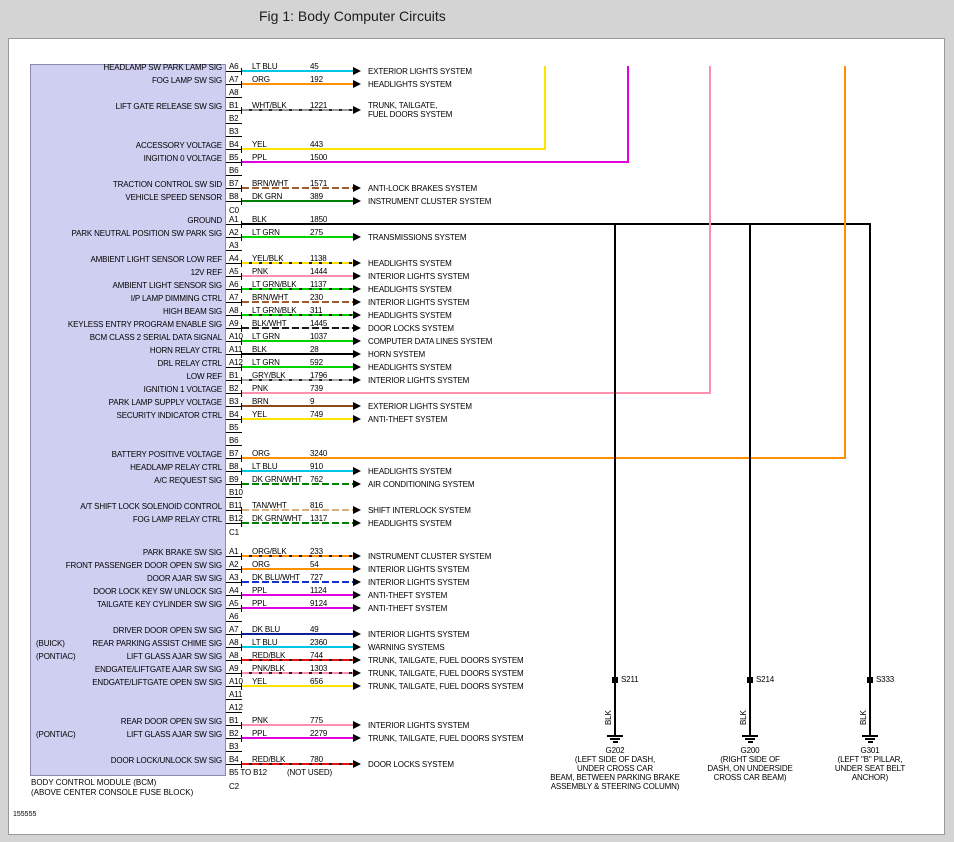 The height and width of the screenshot is (842, 954). I want to click on circuit-number: 780, so click(316, 759).